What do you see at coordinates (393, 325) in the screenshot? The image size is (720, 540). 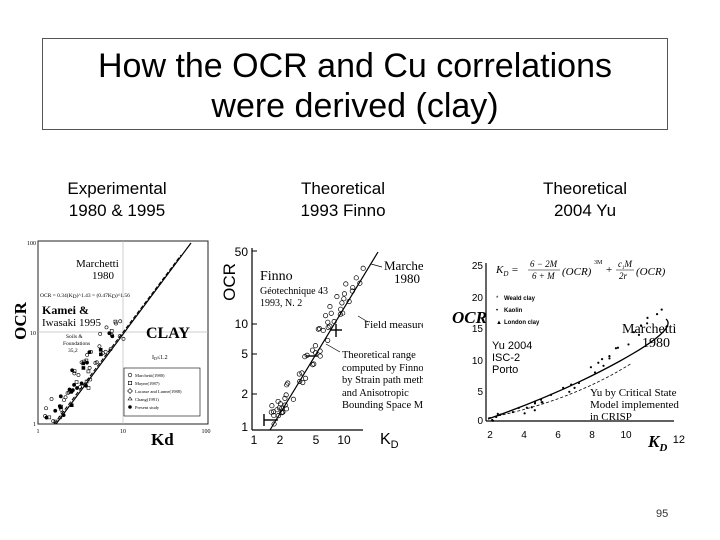 I see `p2-field-label: Field measured` at bounding box center [393, 325].